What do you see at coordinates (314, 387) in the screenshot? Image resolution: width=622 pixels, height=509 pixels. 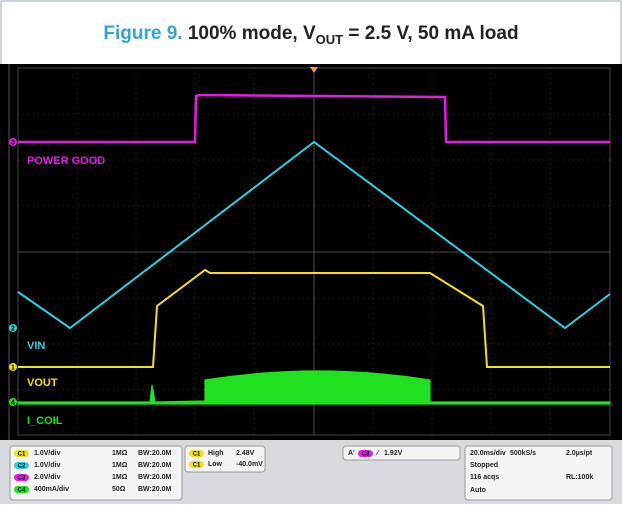 I see `i-coil-trace` at bounding box center [314, 387].